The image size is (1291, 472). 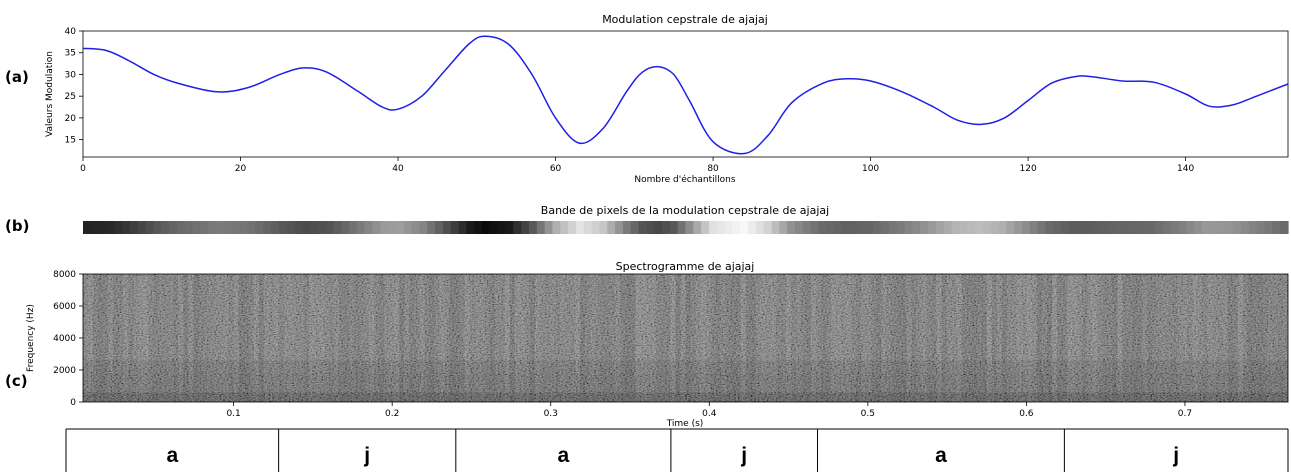 What do you see at coordinates (172, 455) in the screenshot?
I see `phoneme-label: a` at bounding box center [172, 455].